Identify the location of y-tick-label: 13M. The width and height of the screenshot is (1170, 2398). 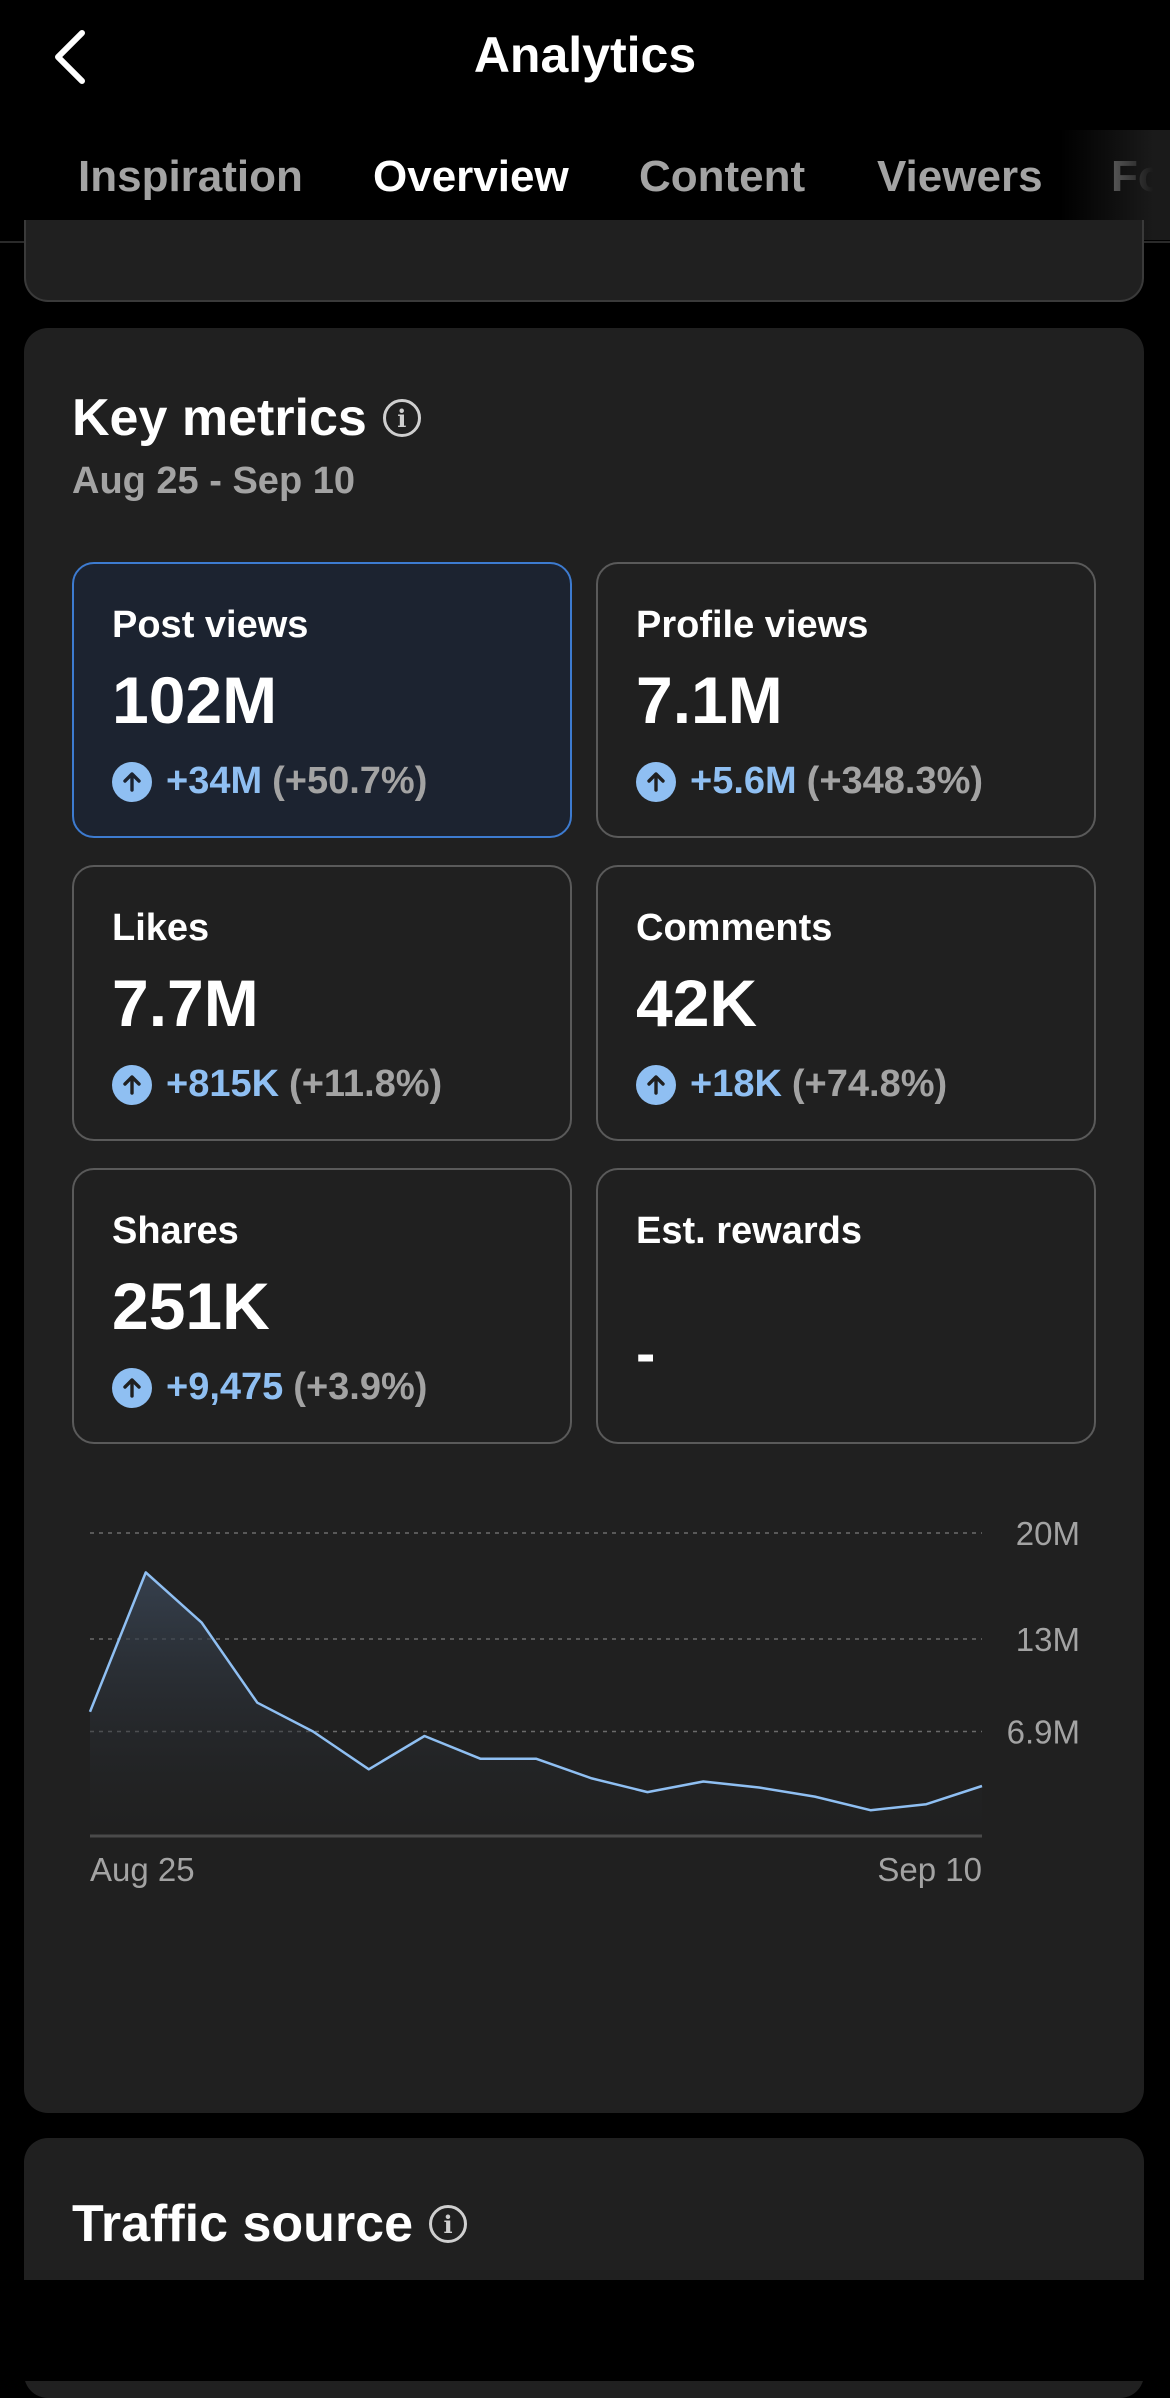
(1048, 1639).